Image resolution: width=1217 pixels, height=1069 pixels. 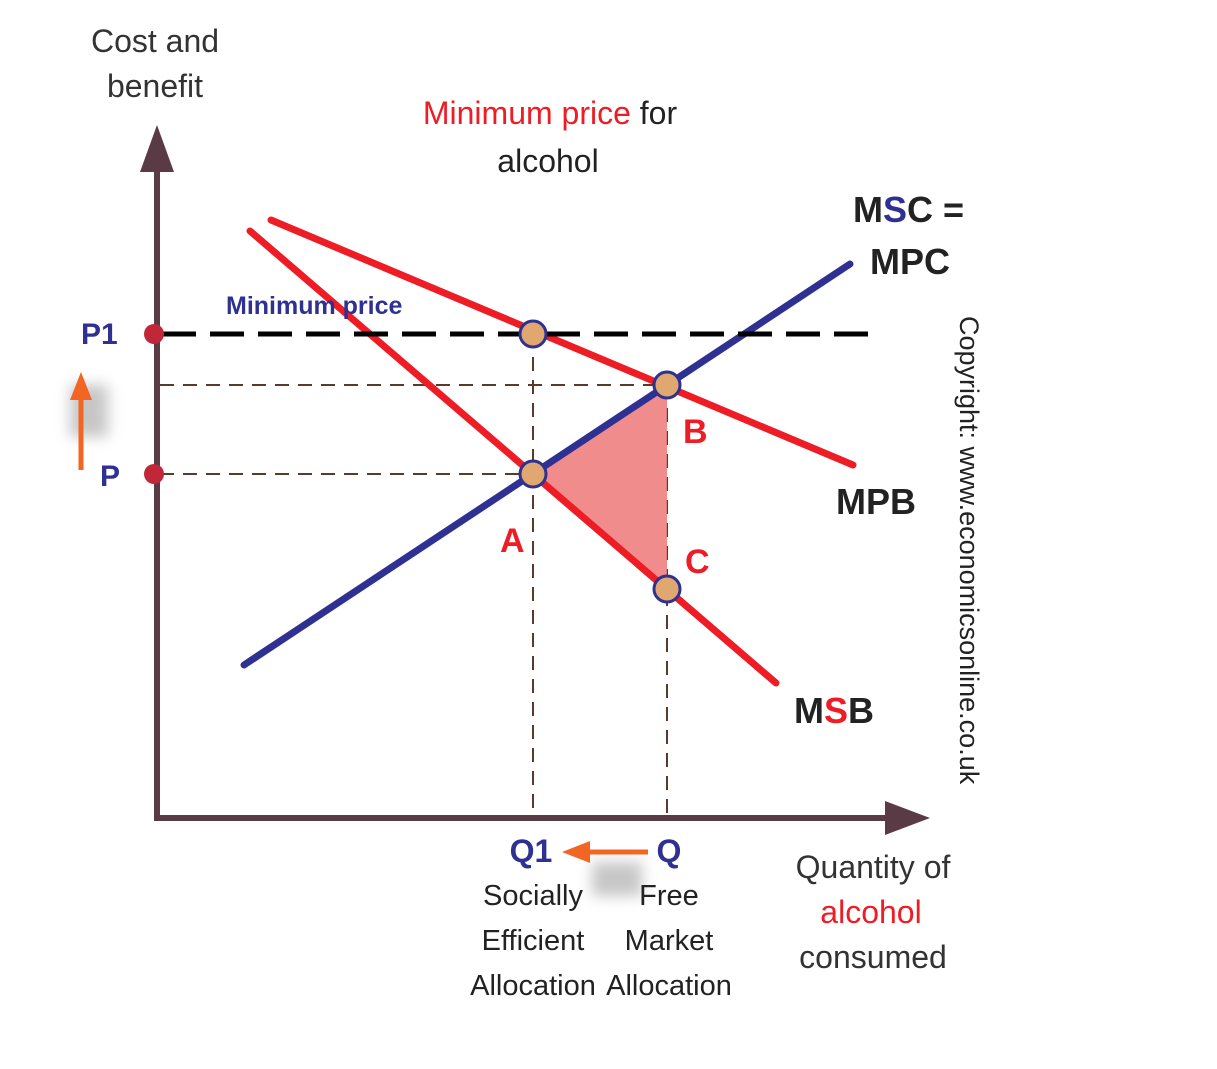 What do you see at coordinates (527, 113) in the screenshot?
I see `title-minimum-price: Minimum price` at bounding box center [527, 113].